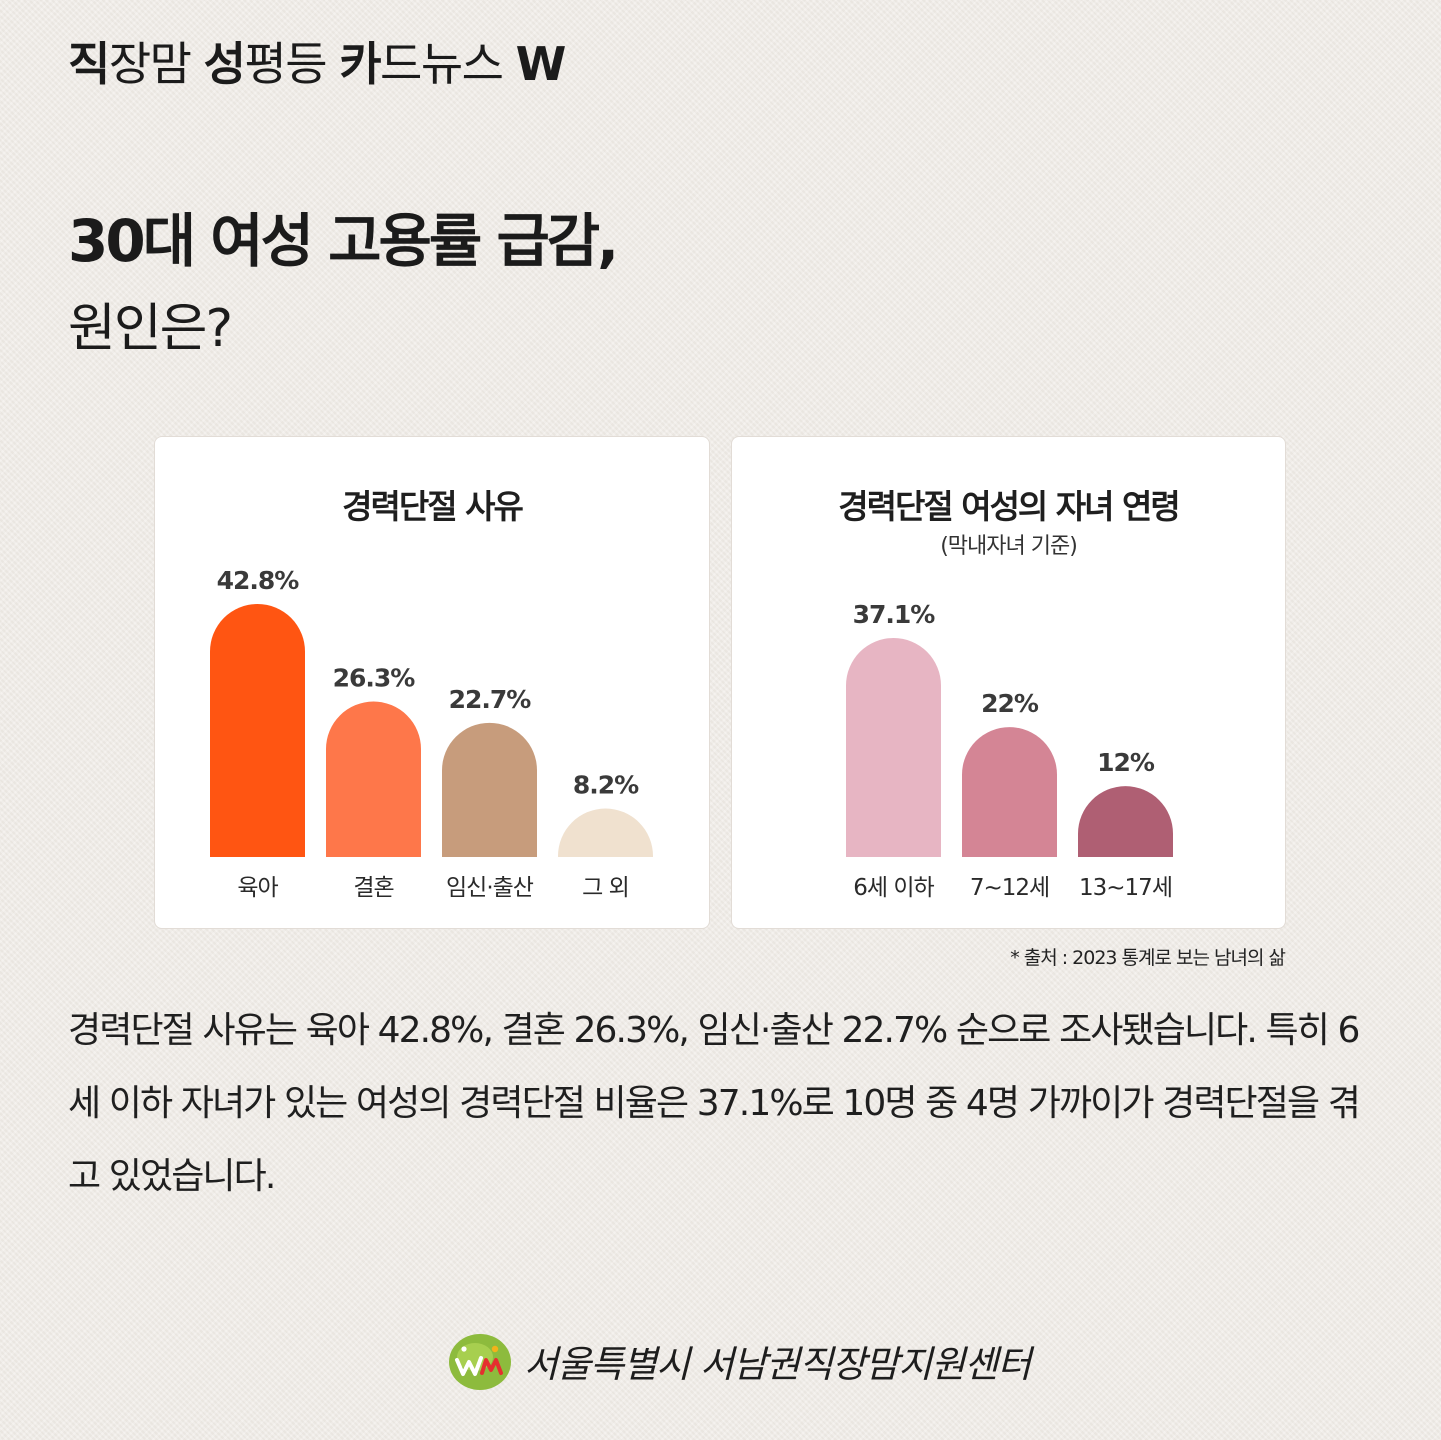 The height and width of the screenshot is (1440, 1441). Describe the element at coordinates (257, 888) in the screenshot. I see `category-label-reasons-1: 육아` at that location.